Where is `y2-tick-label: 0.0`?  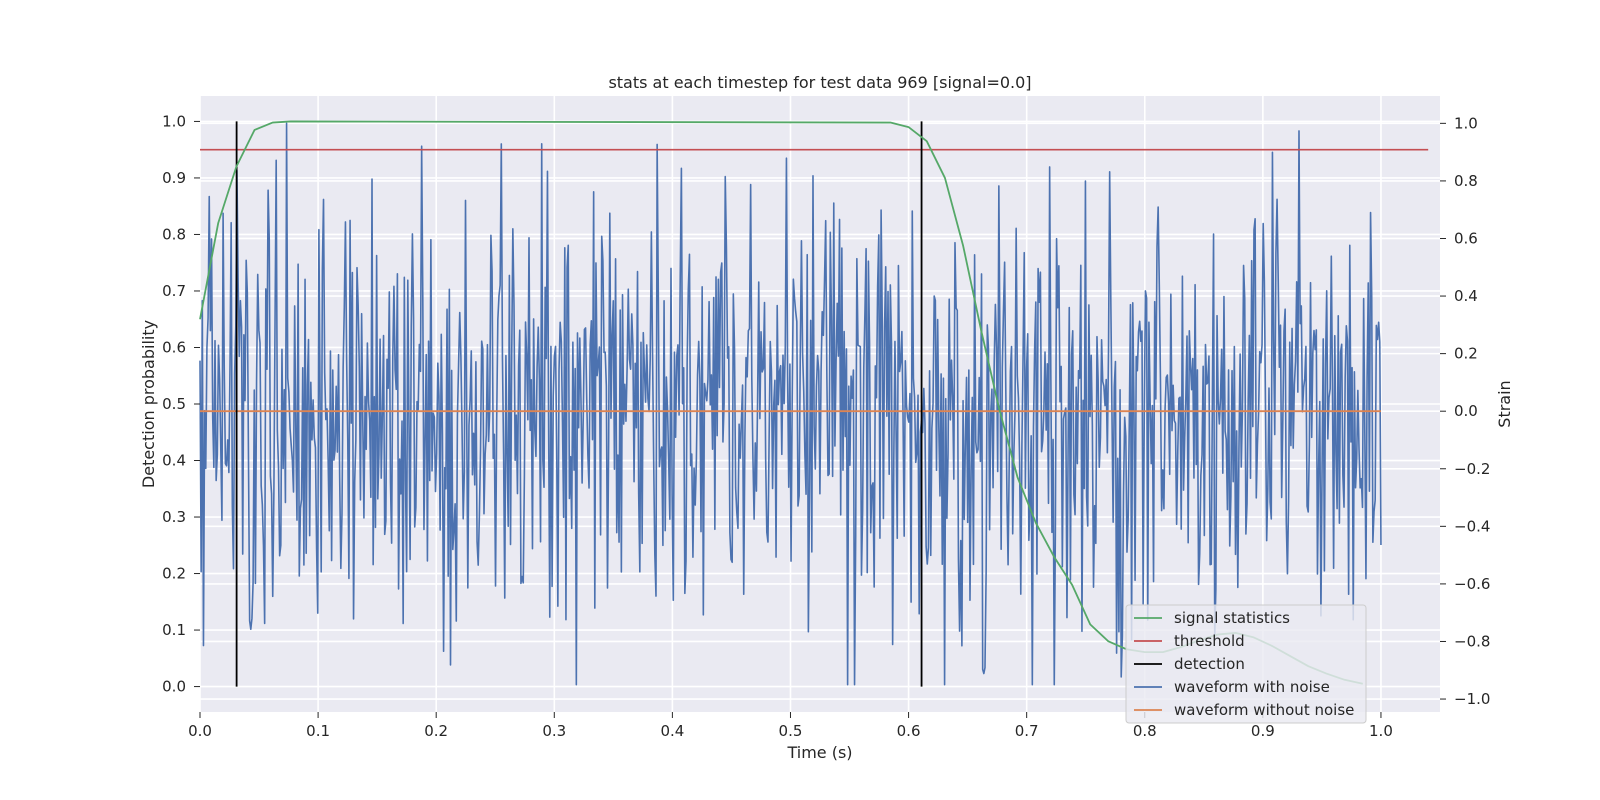 y2-tick-label: 0.0 is located at coordinates (1466, 411).